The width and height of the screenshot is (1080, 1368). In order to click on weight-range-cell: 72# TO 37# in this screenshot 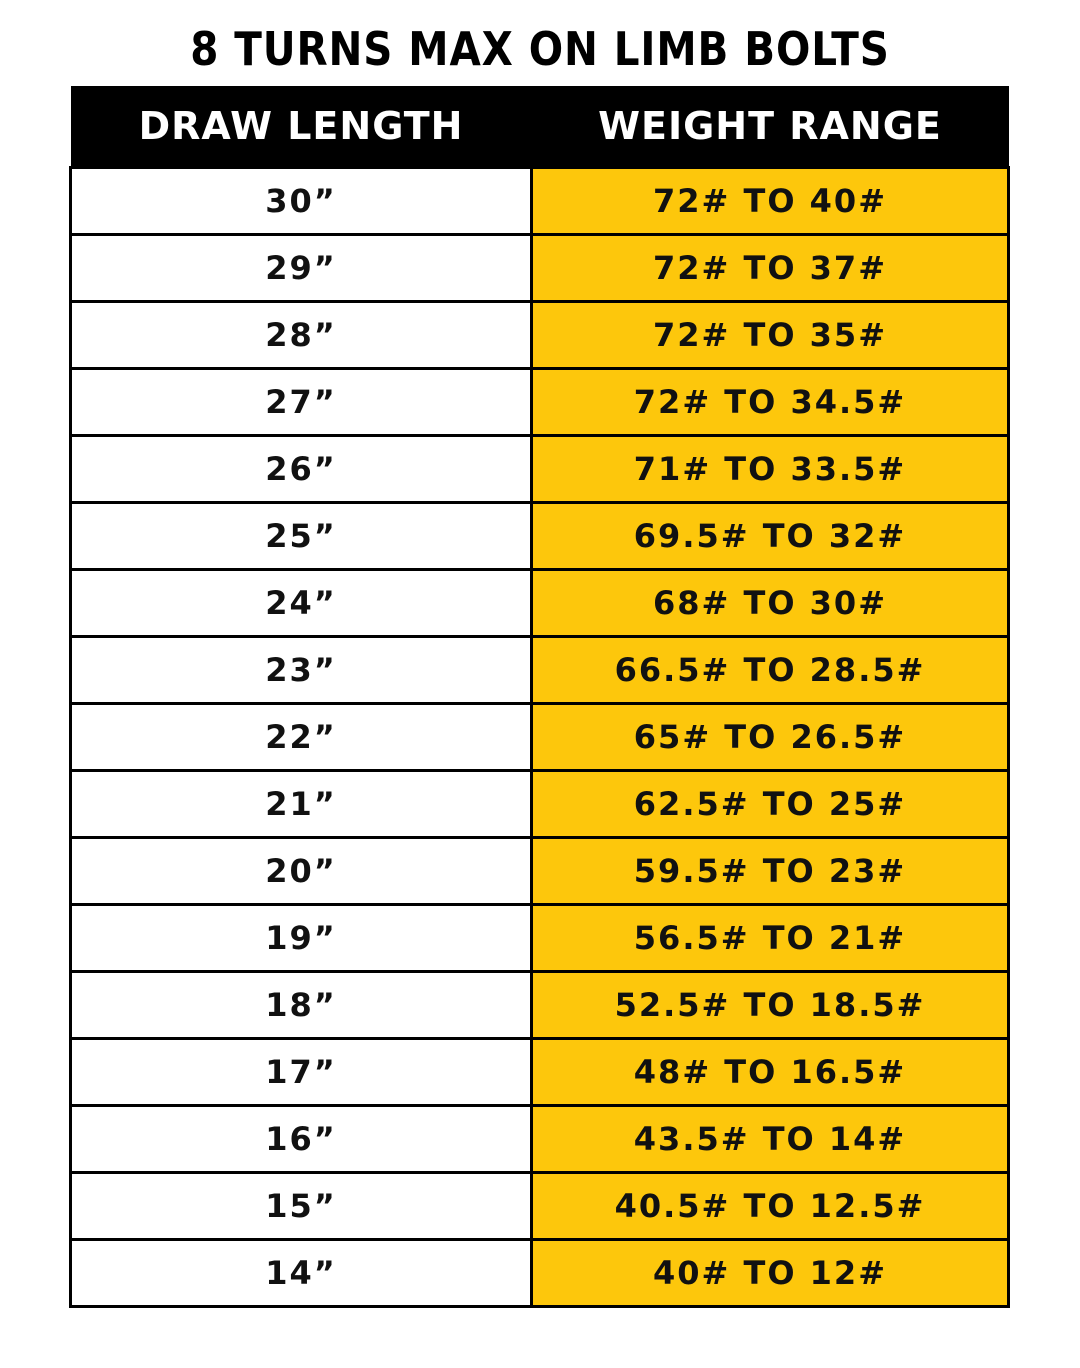, I will do `click(770, 268)`.